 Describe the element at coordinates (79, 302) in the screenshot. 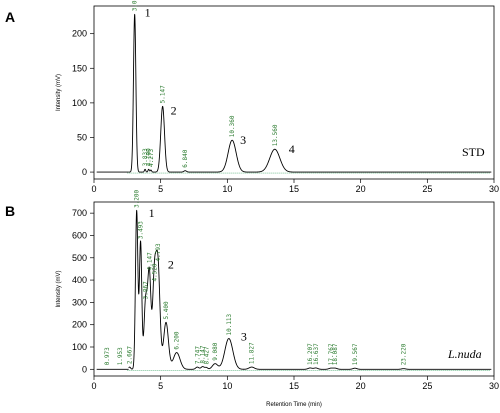

I see `y-tick-label: 300` at that location.